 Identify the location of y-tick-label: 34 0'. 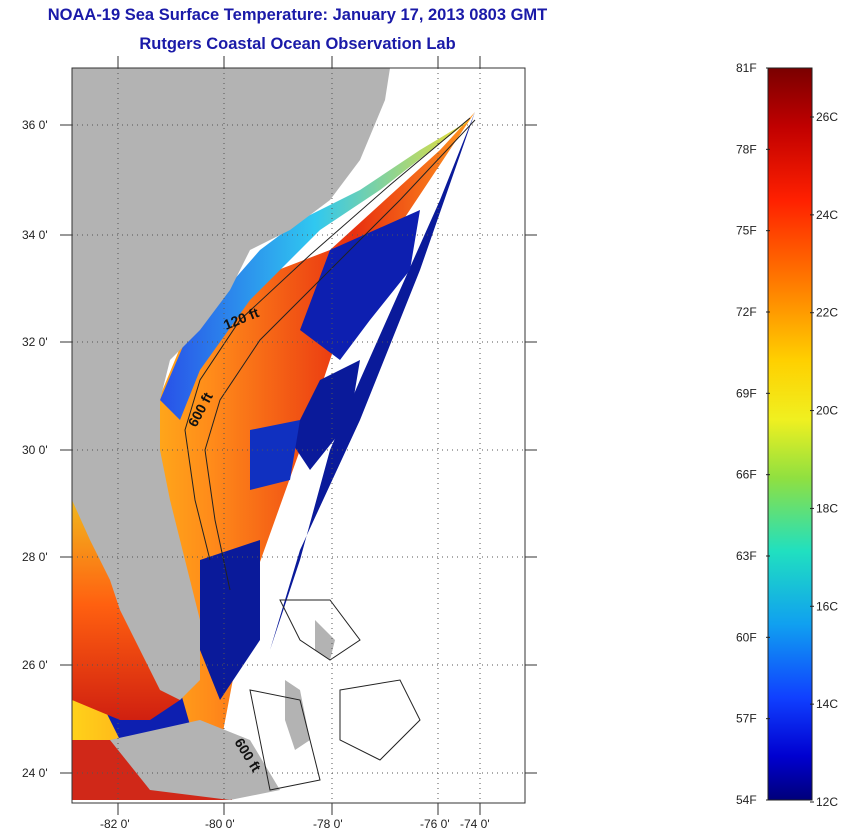
(35, 235).